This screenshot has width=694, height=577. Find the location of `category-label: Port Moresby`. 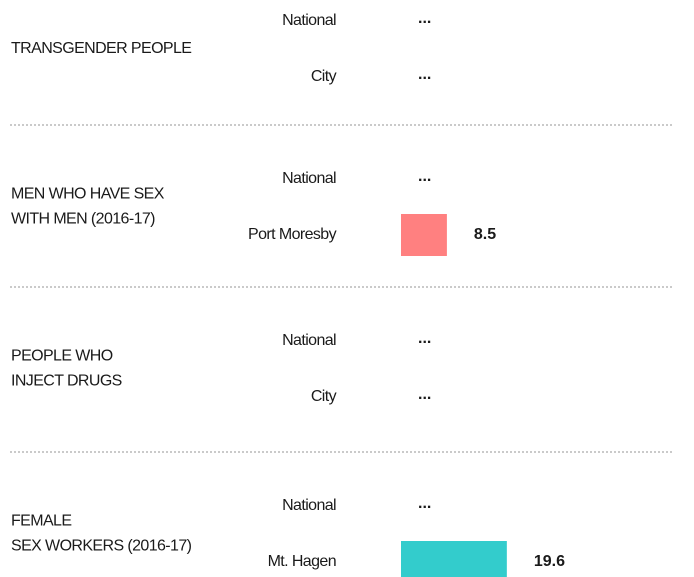

category-label: Port Moresby is located at coordinates (292, 234).